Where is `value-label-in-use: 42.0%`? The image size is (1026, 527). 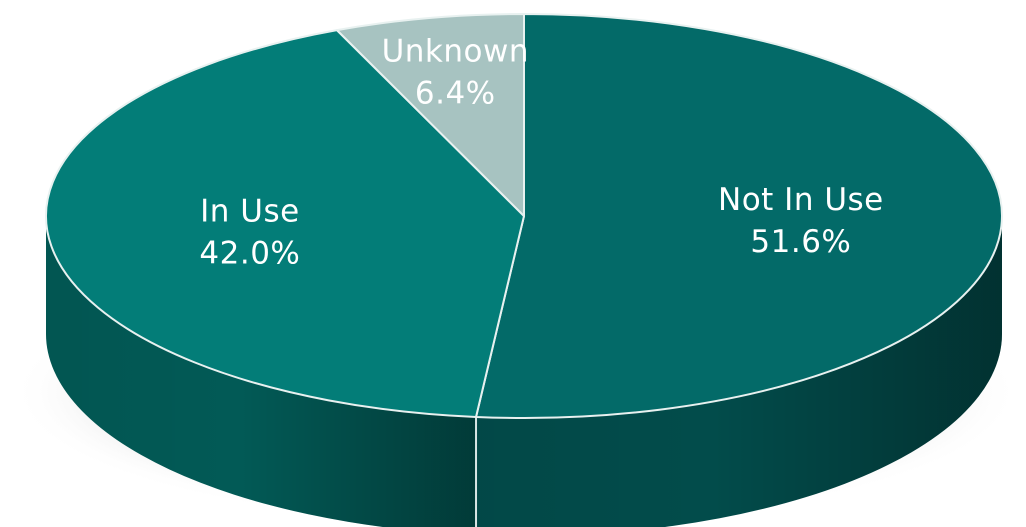
value-label-in-use: 42.0% is located at coordinates (249, 254).